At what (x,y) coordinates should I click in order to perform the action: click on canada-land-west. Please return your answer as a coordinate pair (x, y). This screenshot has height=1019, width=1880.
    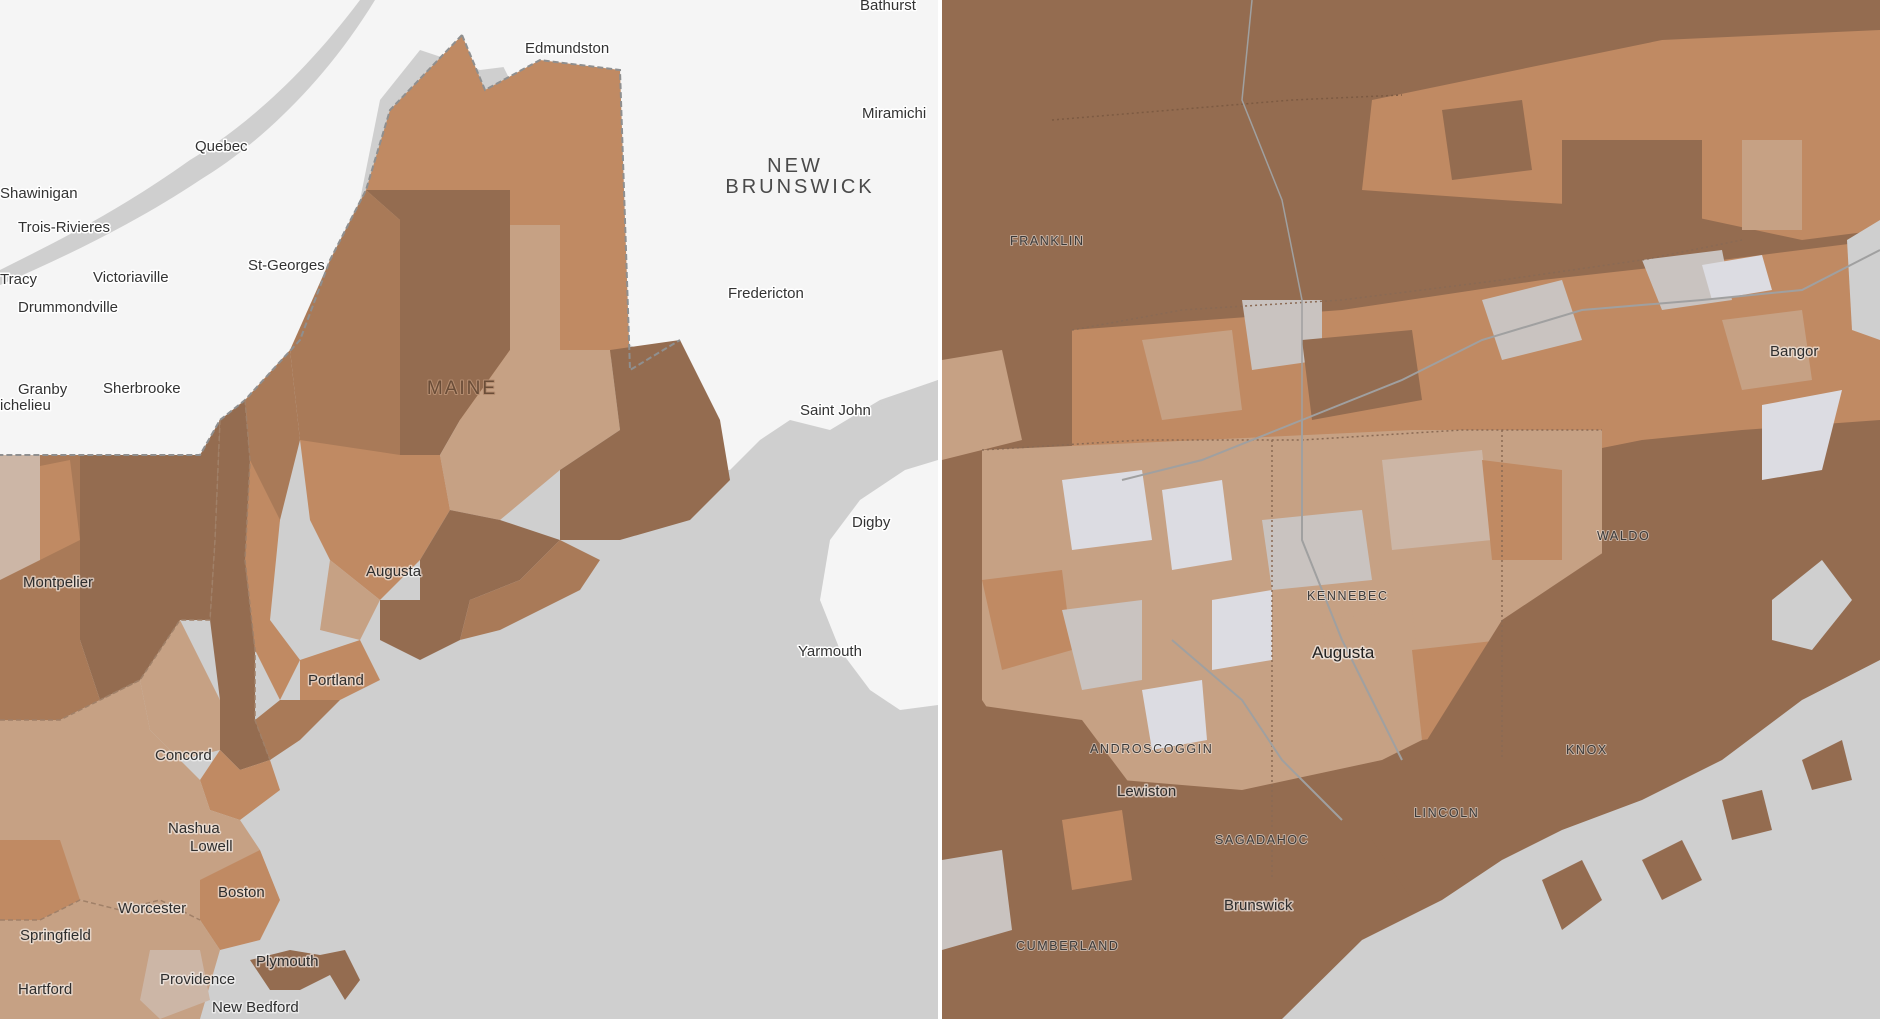
    Looking at the image, I should click on (280, 227).